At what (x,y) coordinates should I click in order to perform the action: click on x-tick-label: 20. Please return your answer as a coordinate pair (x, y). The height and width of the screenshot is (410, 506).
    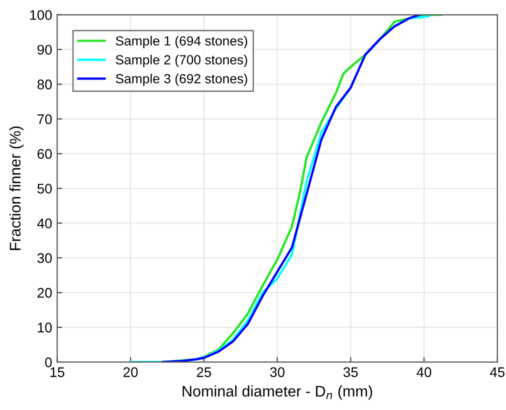
    Looking at the image, I should click on (131, 372).